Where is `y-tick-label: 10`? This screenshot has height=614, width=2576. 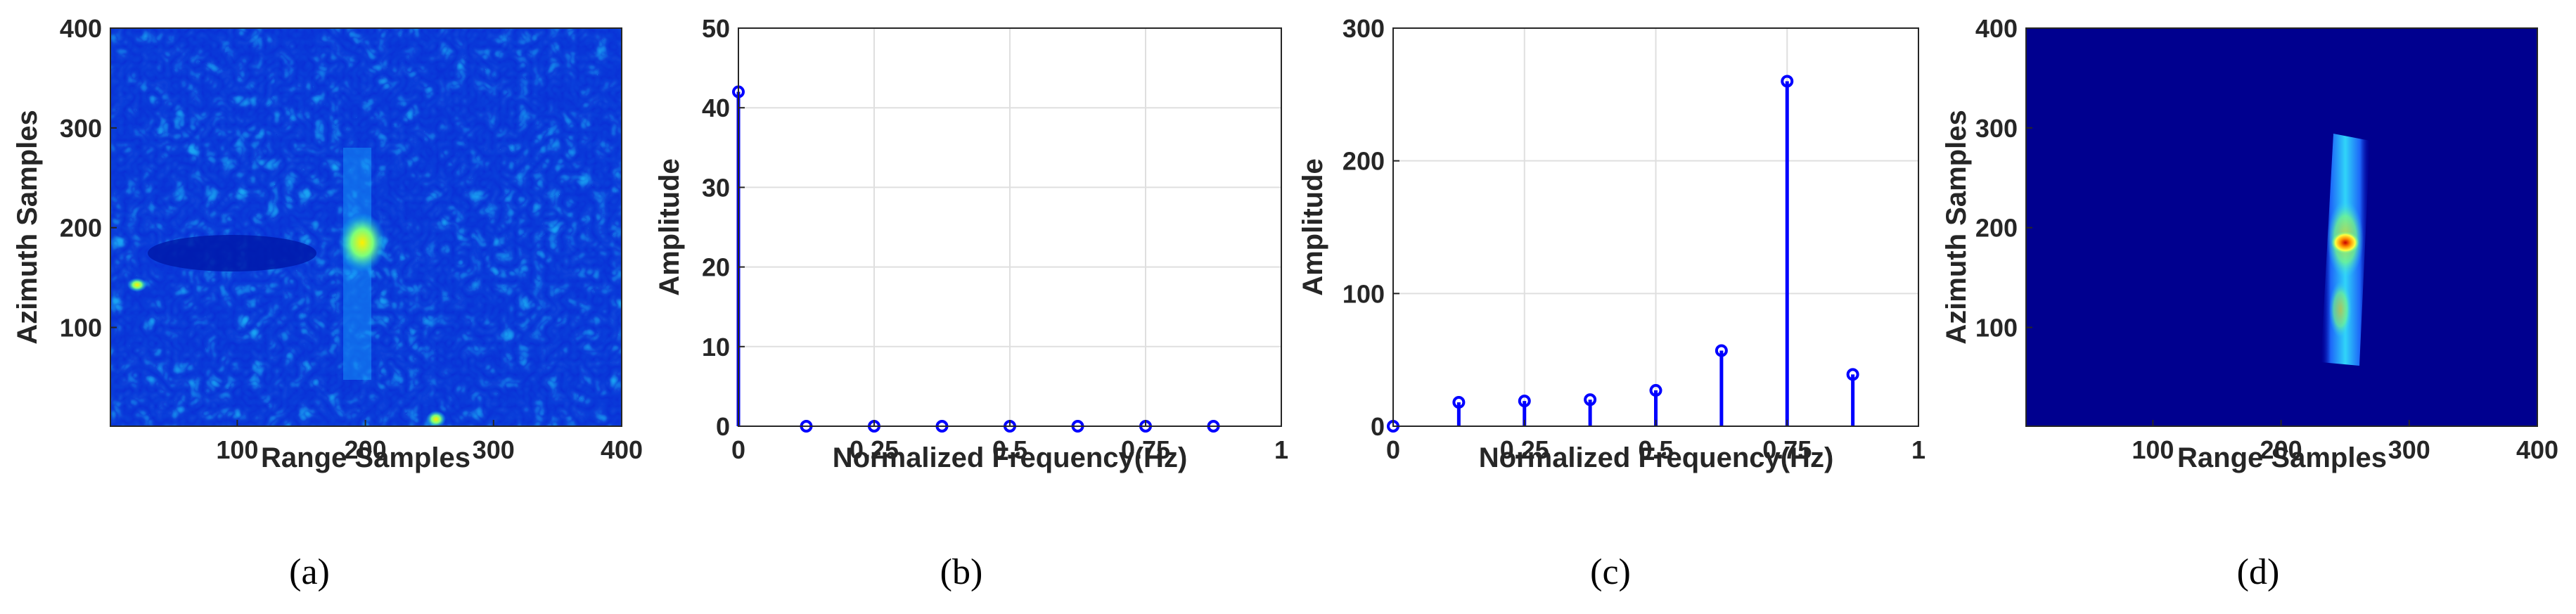
y-tick-label: 10 is located at coordinates (716, 347).